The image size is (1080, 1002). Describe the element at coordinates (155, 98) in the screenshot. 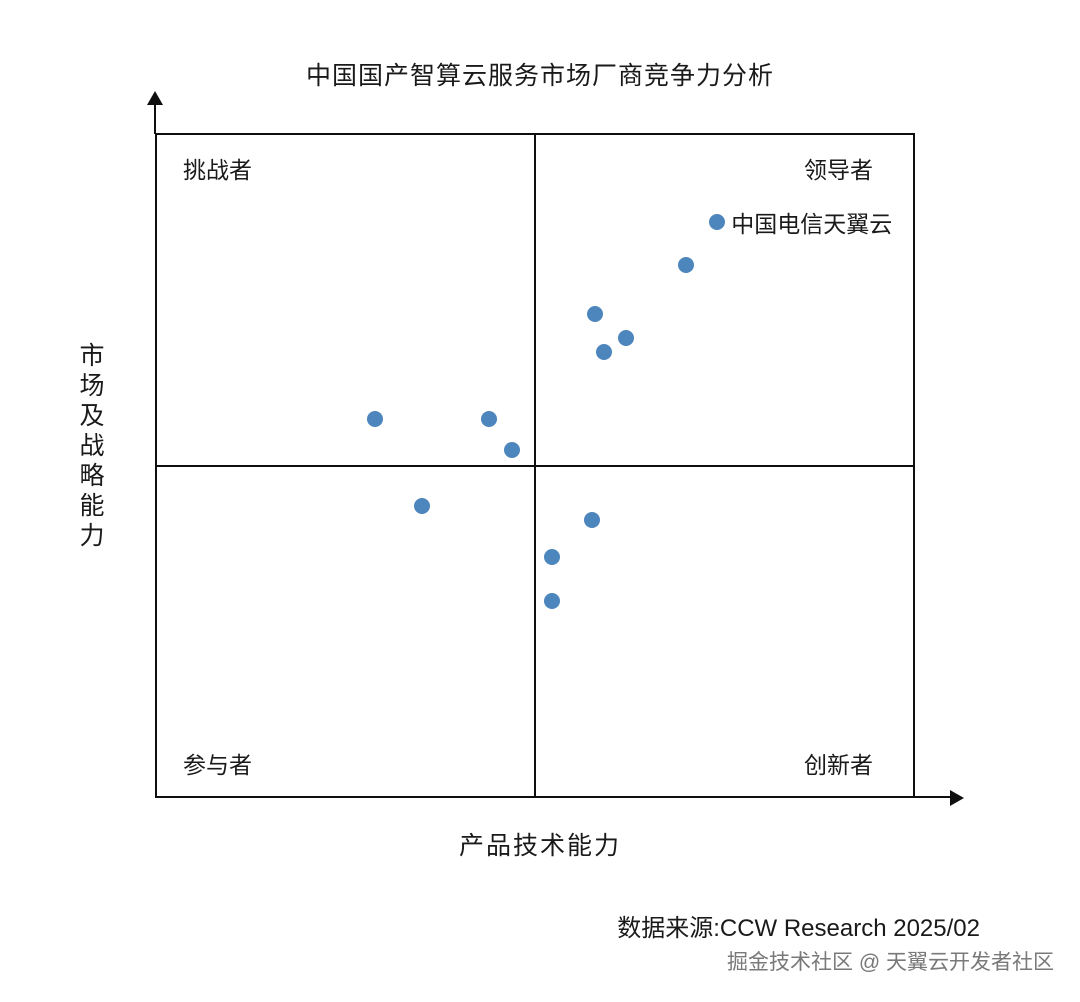

I see `y-axis-arrowhead-icon` at that location.